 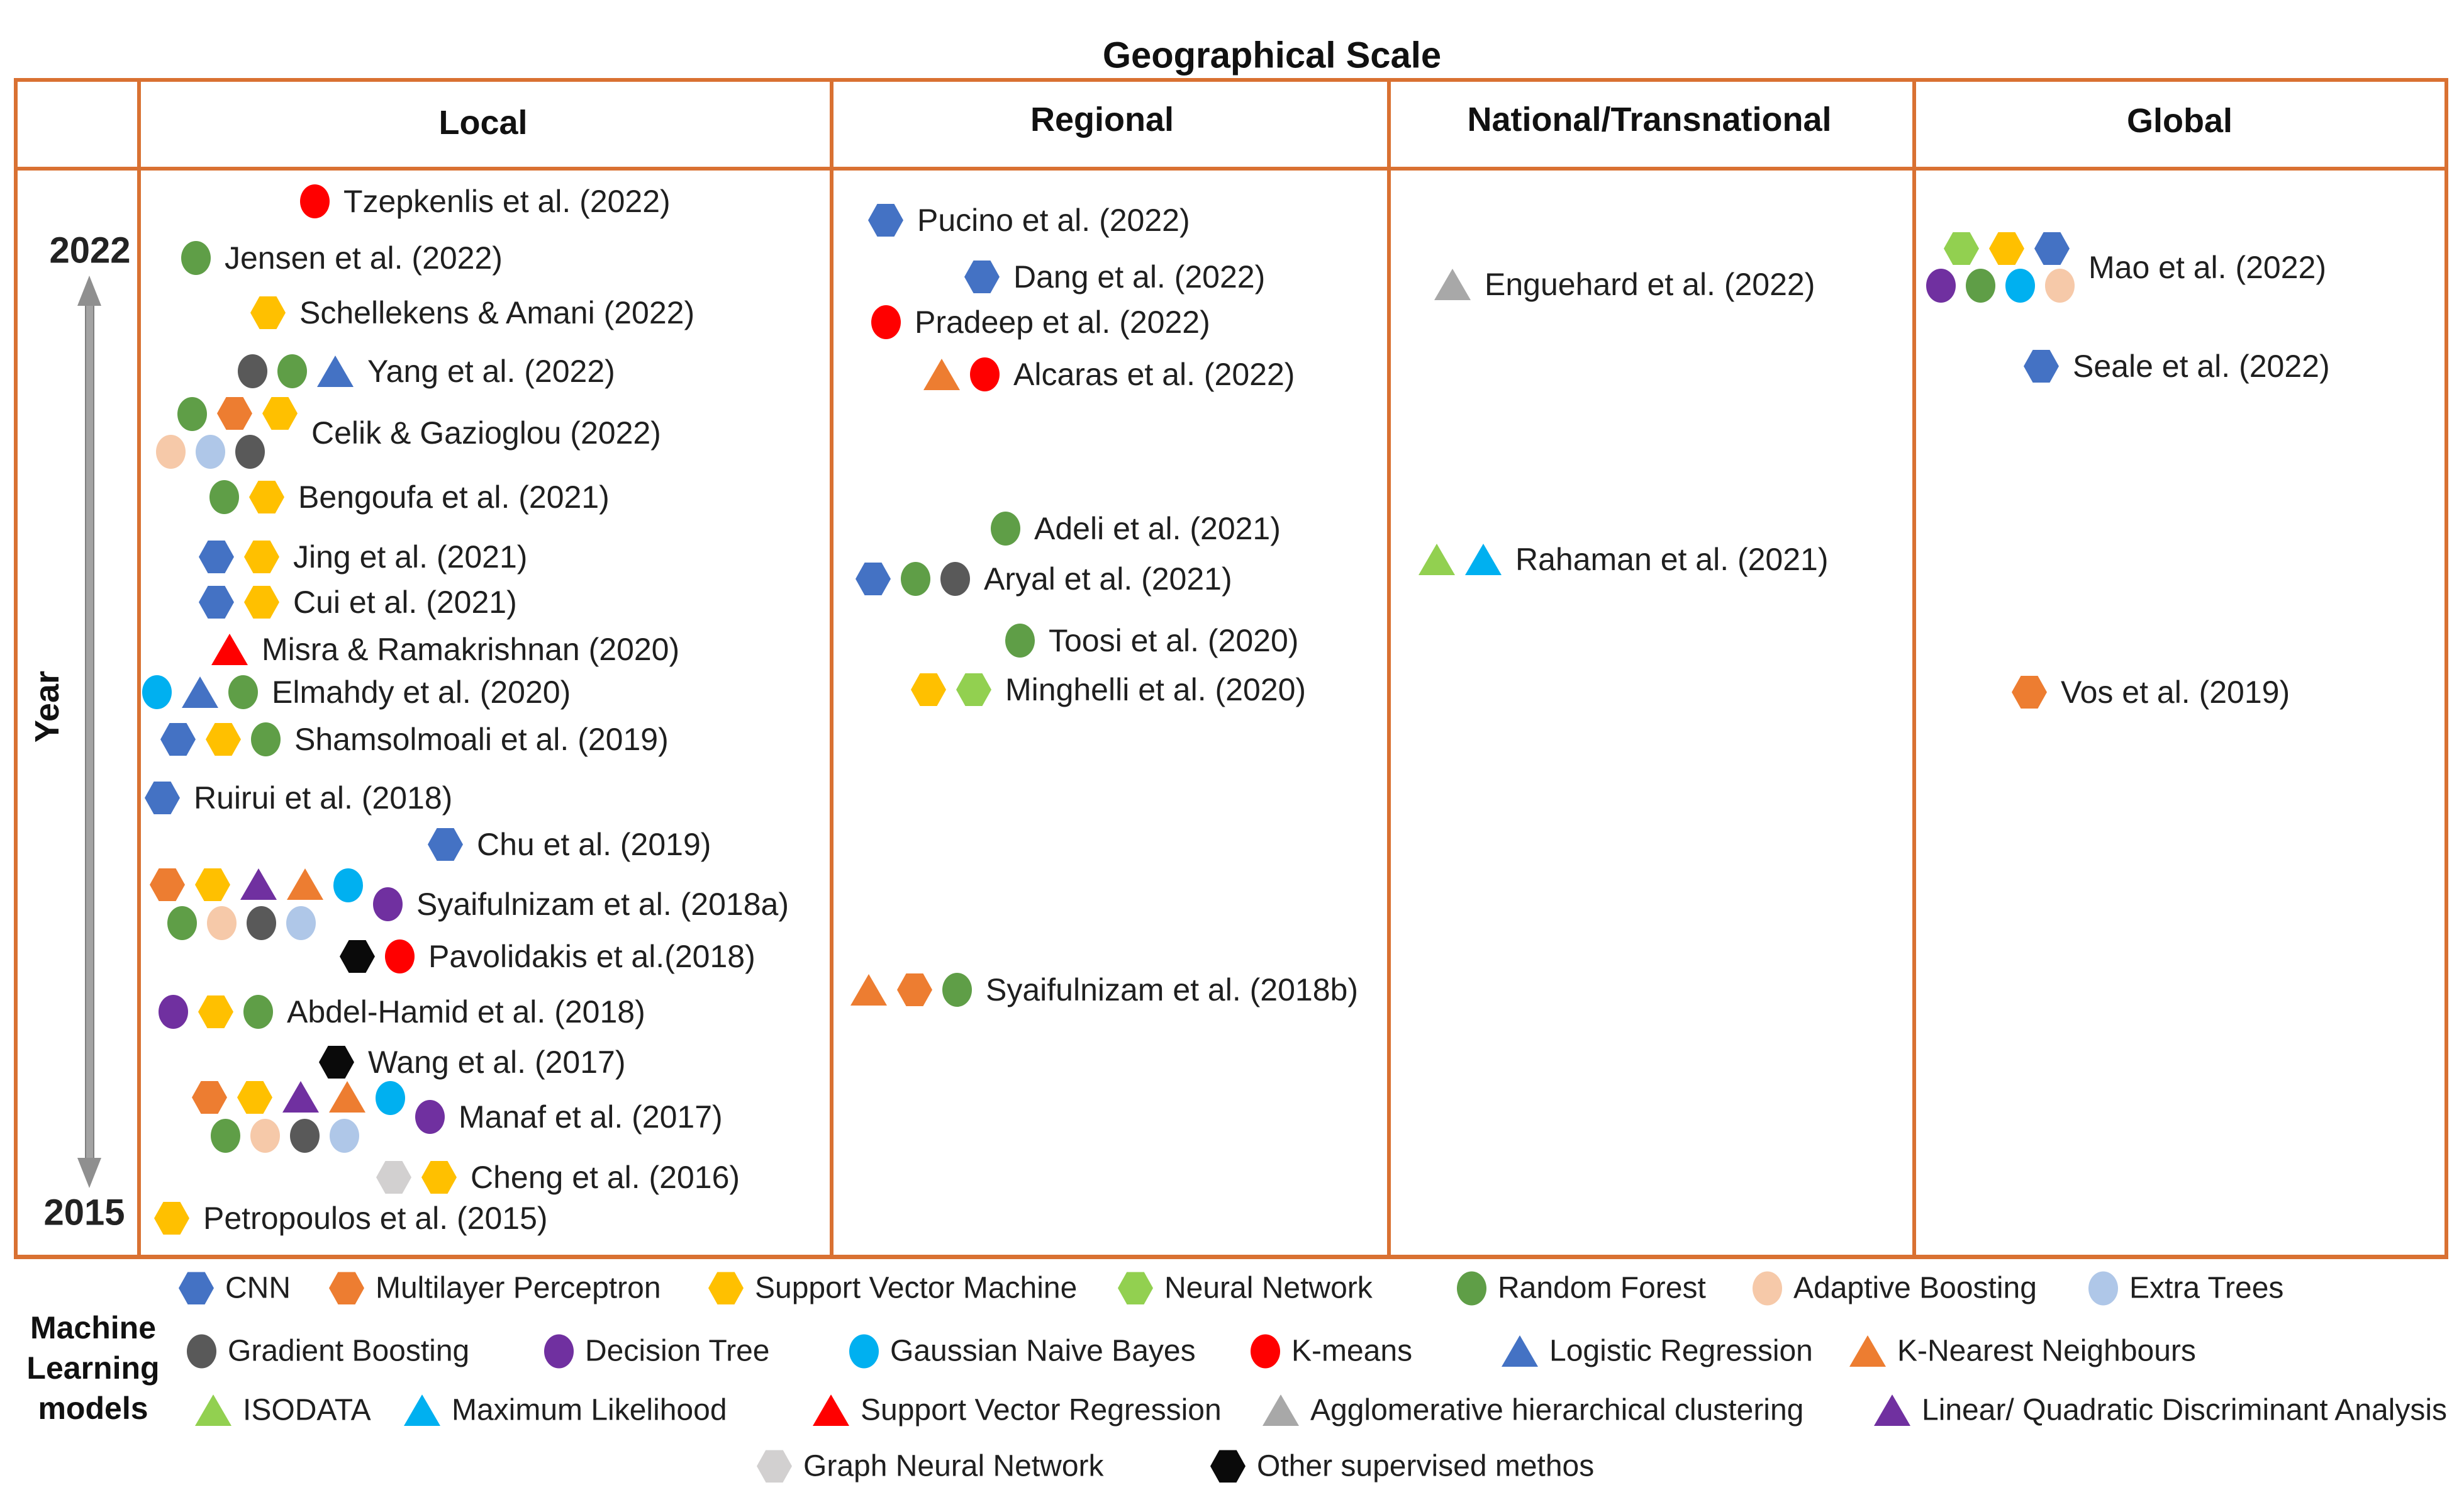 I want to click on study-label: Bengoufa et al. (2021), so click(x=454, y=497).